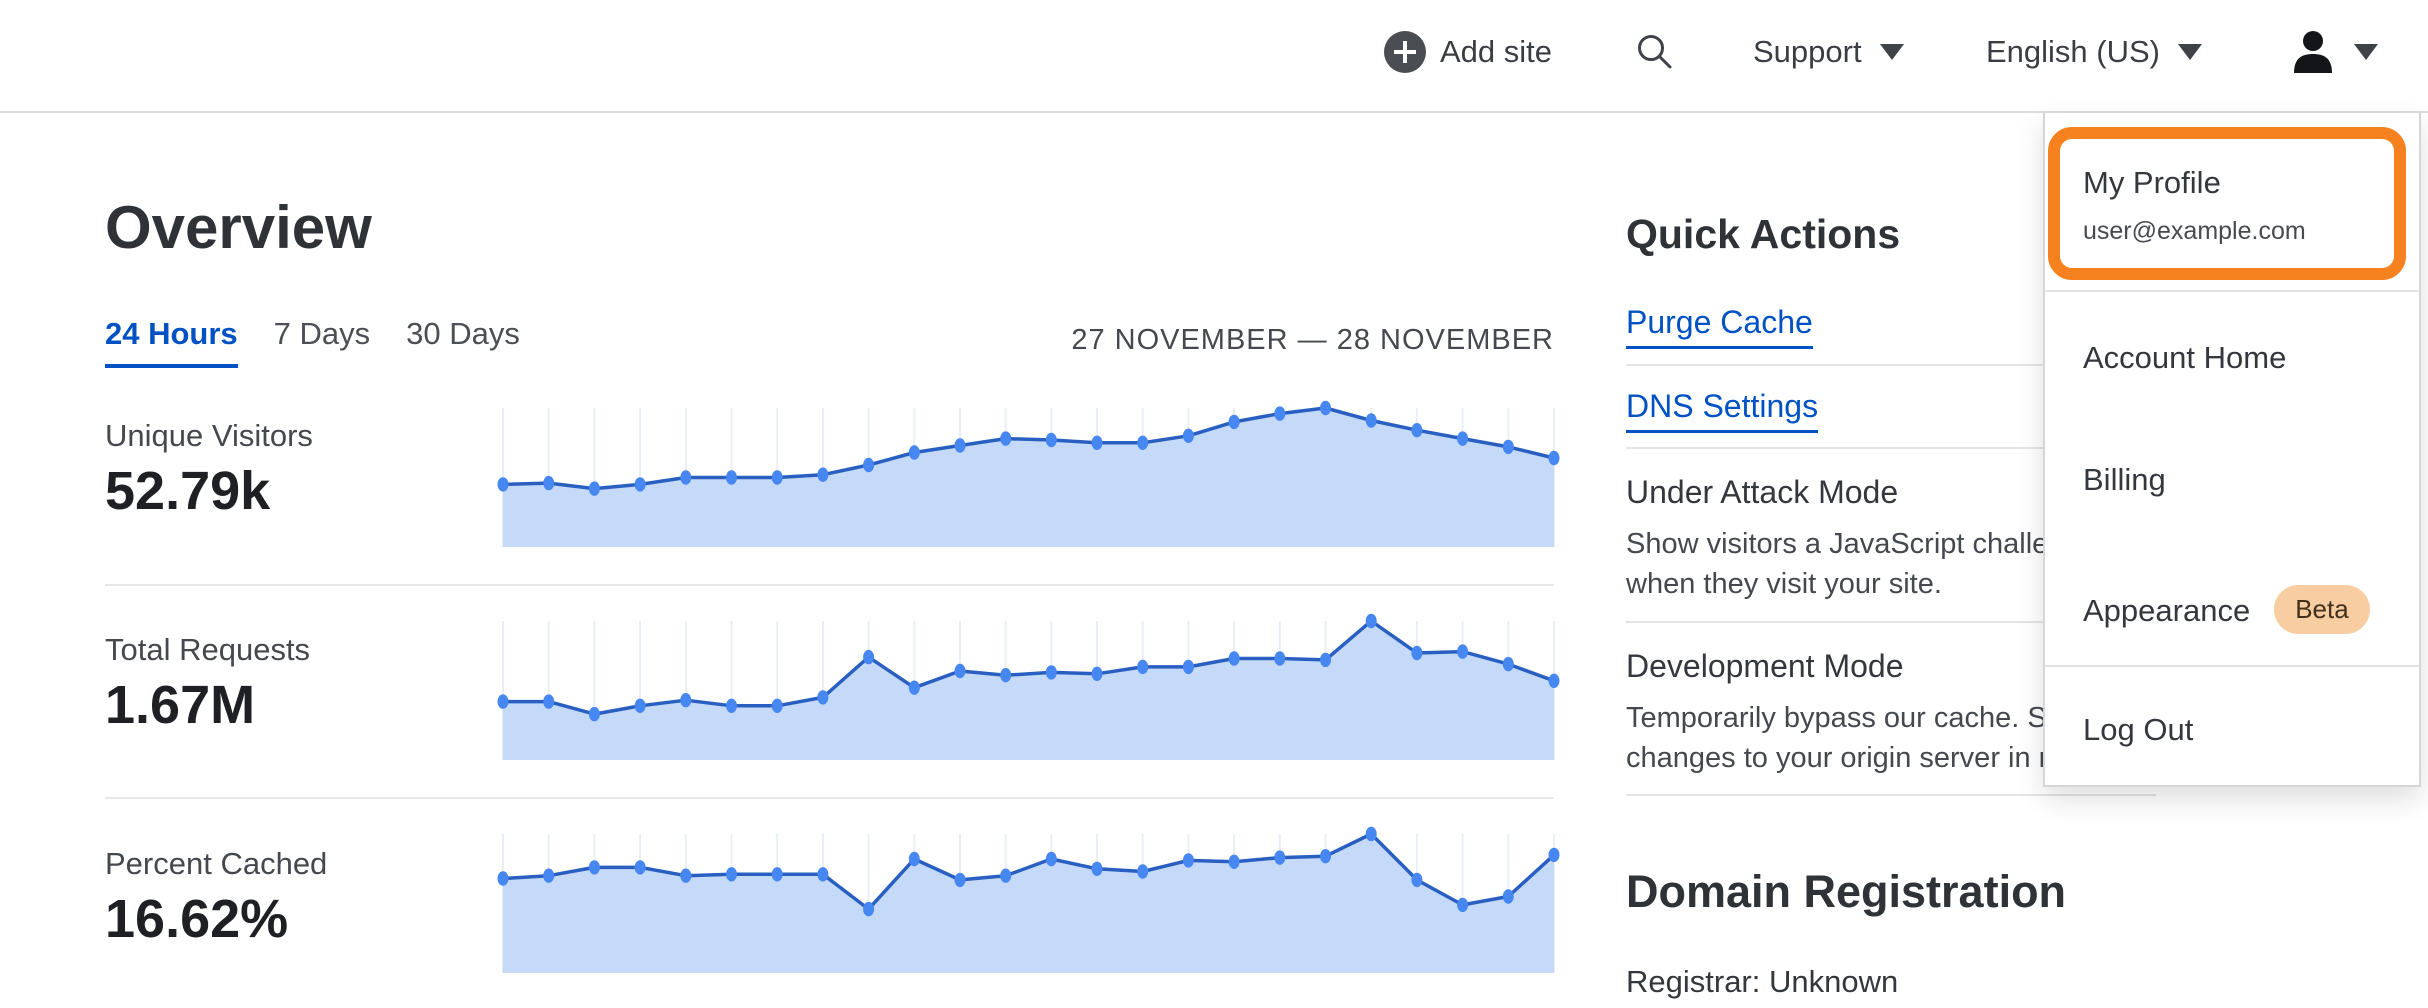  I want to click on appearance-label: Appearance, so click(2167, 610).